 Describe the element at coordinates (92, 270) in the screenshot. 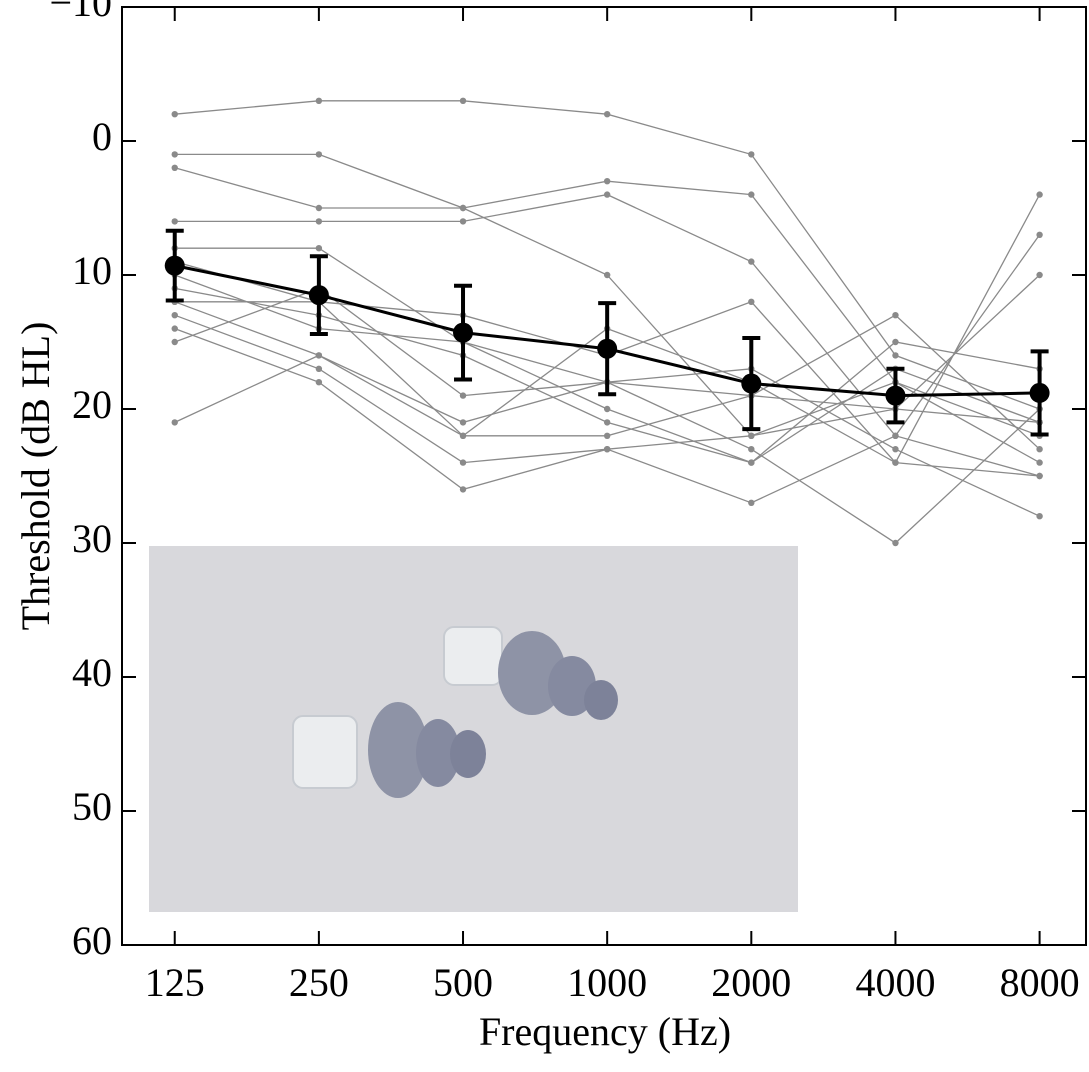

I see `y-tick-label: 10` at that location.